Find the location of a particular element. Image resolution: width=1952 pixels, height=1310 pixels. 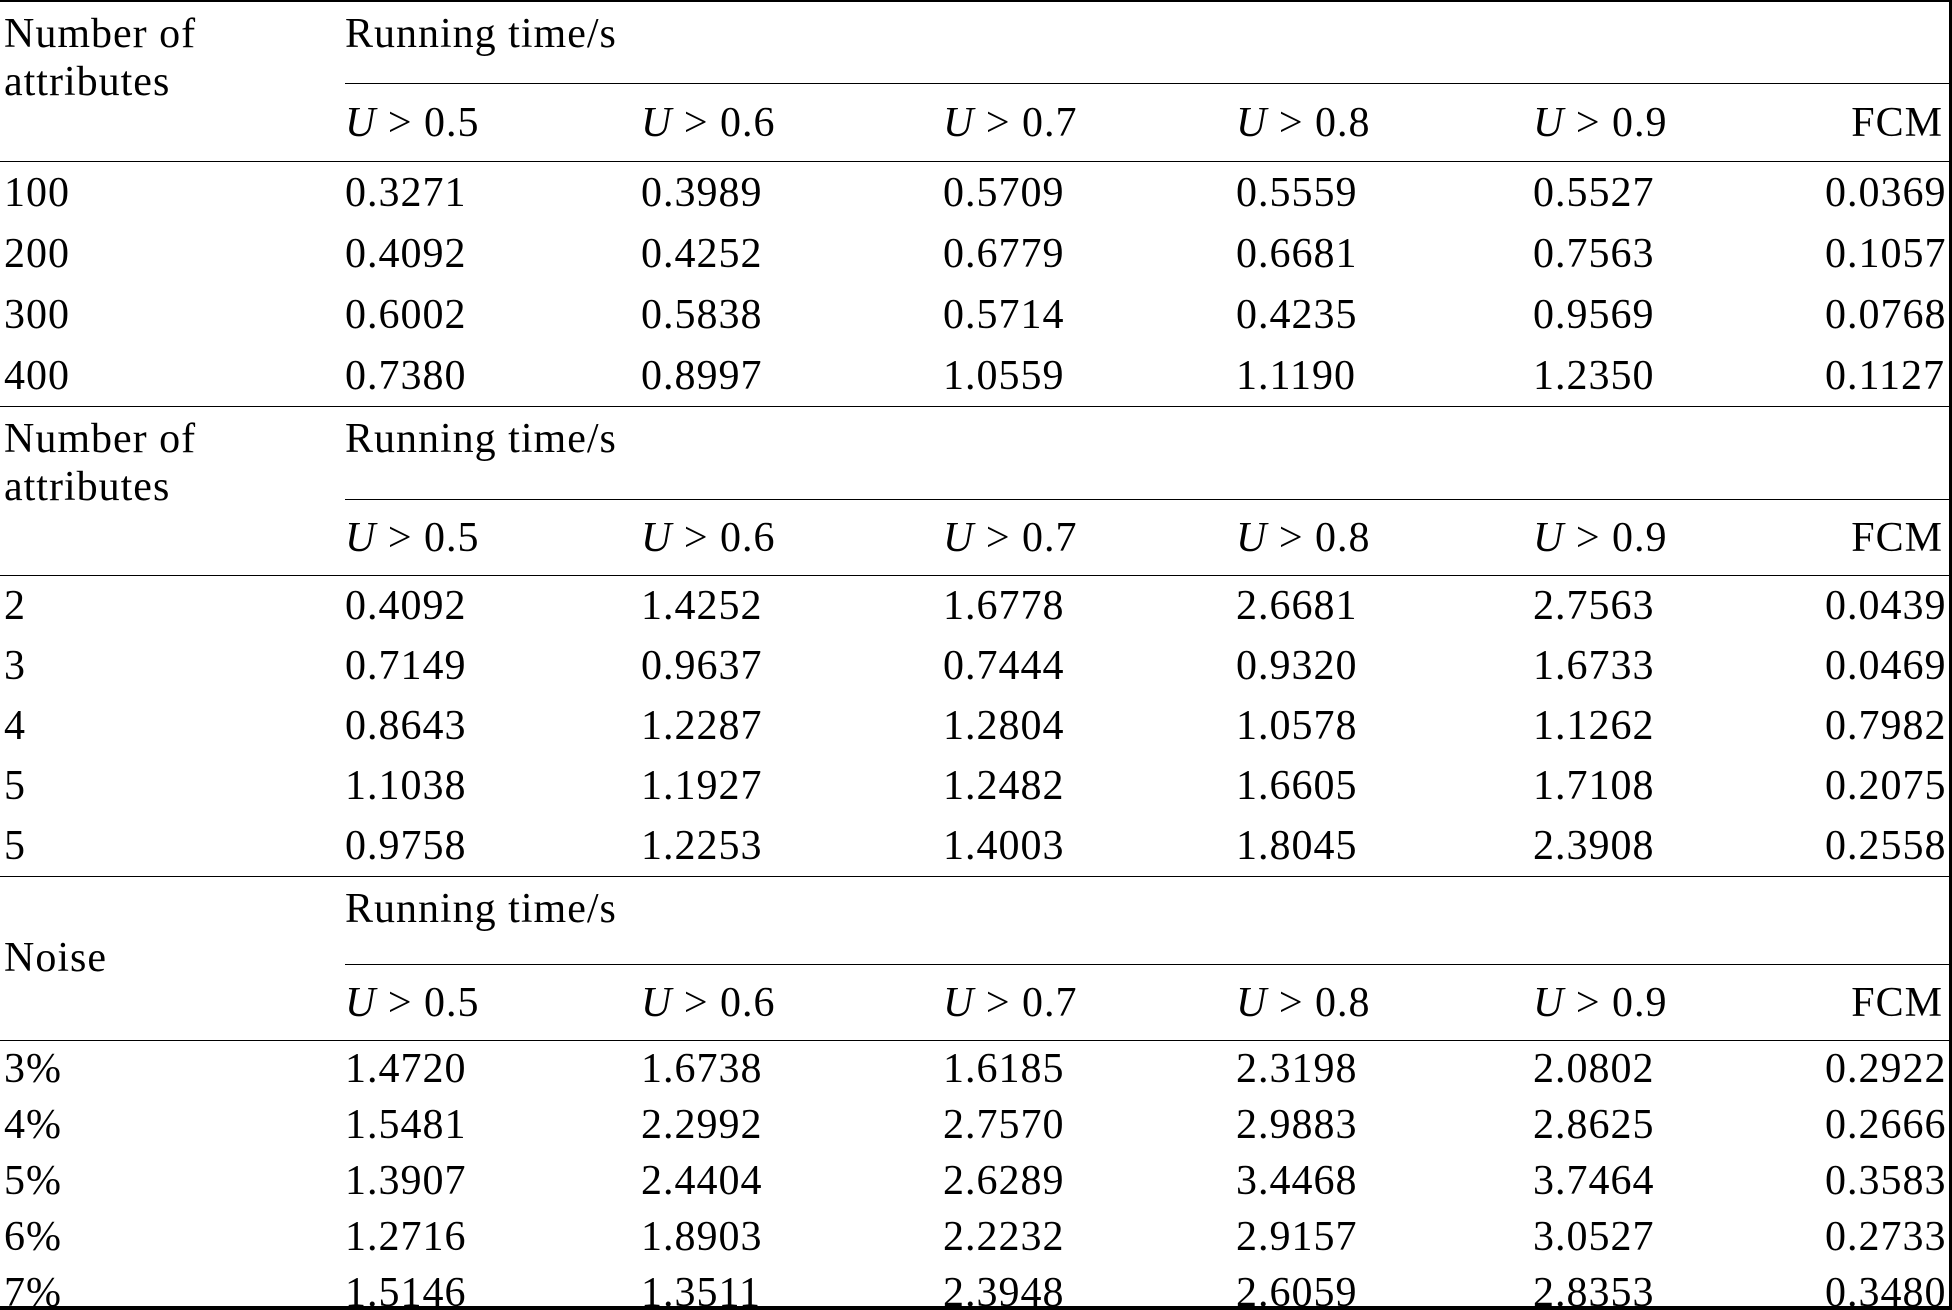

cell: 1.1038 is located at coordinates (406, 786).